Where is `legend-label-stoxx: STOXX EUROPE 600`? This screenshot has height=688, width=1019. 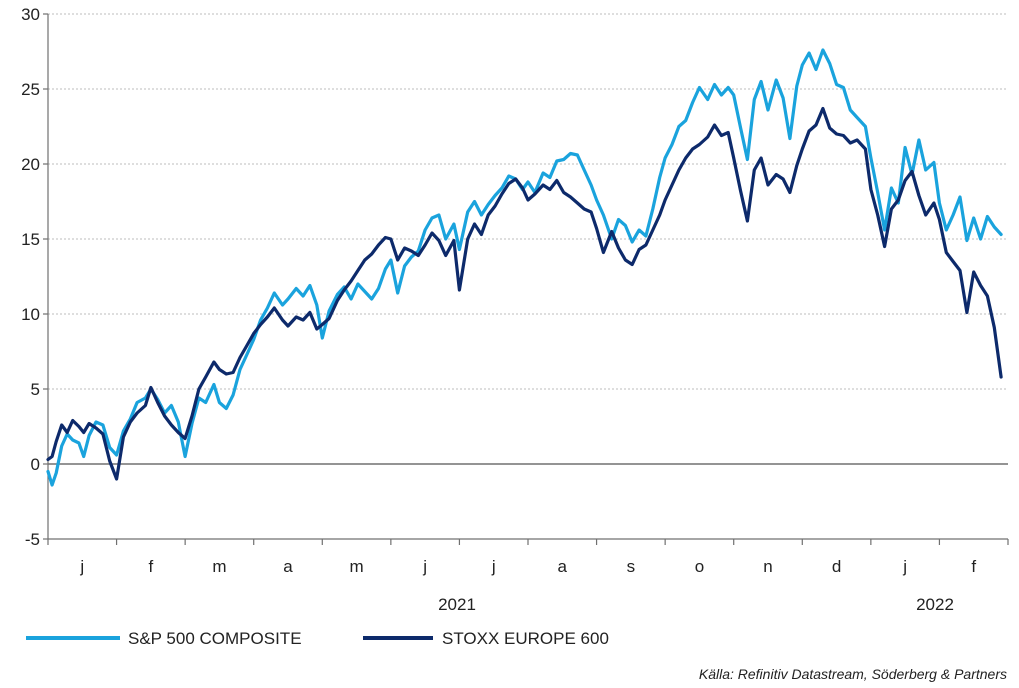
legend-label-stoxx: STOXX EUROPE 600 is located at coordinates (525, 638).